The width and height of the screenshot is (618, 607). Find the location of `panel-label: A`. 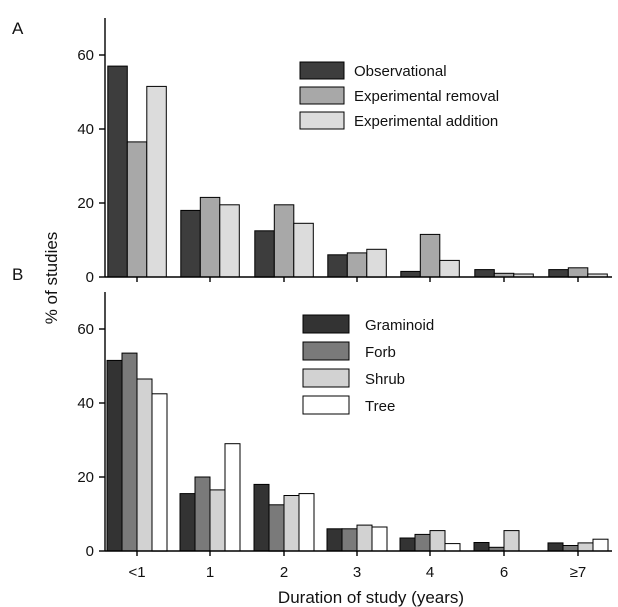

panel-label: A is located at coordinates (18, 28).